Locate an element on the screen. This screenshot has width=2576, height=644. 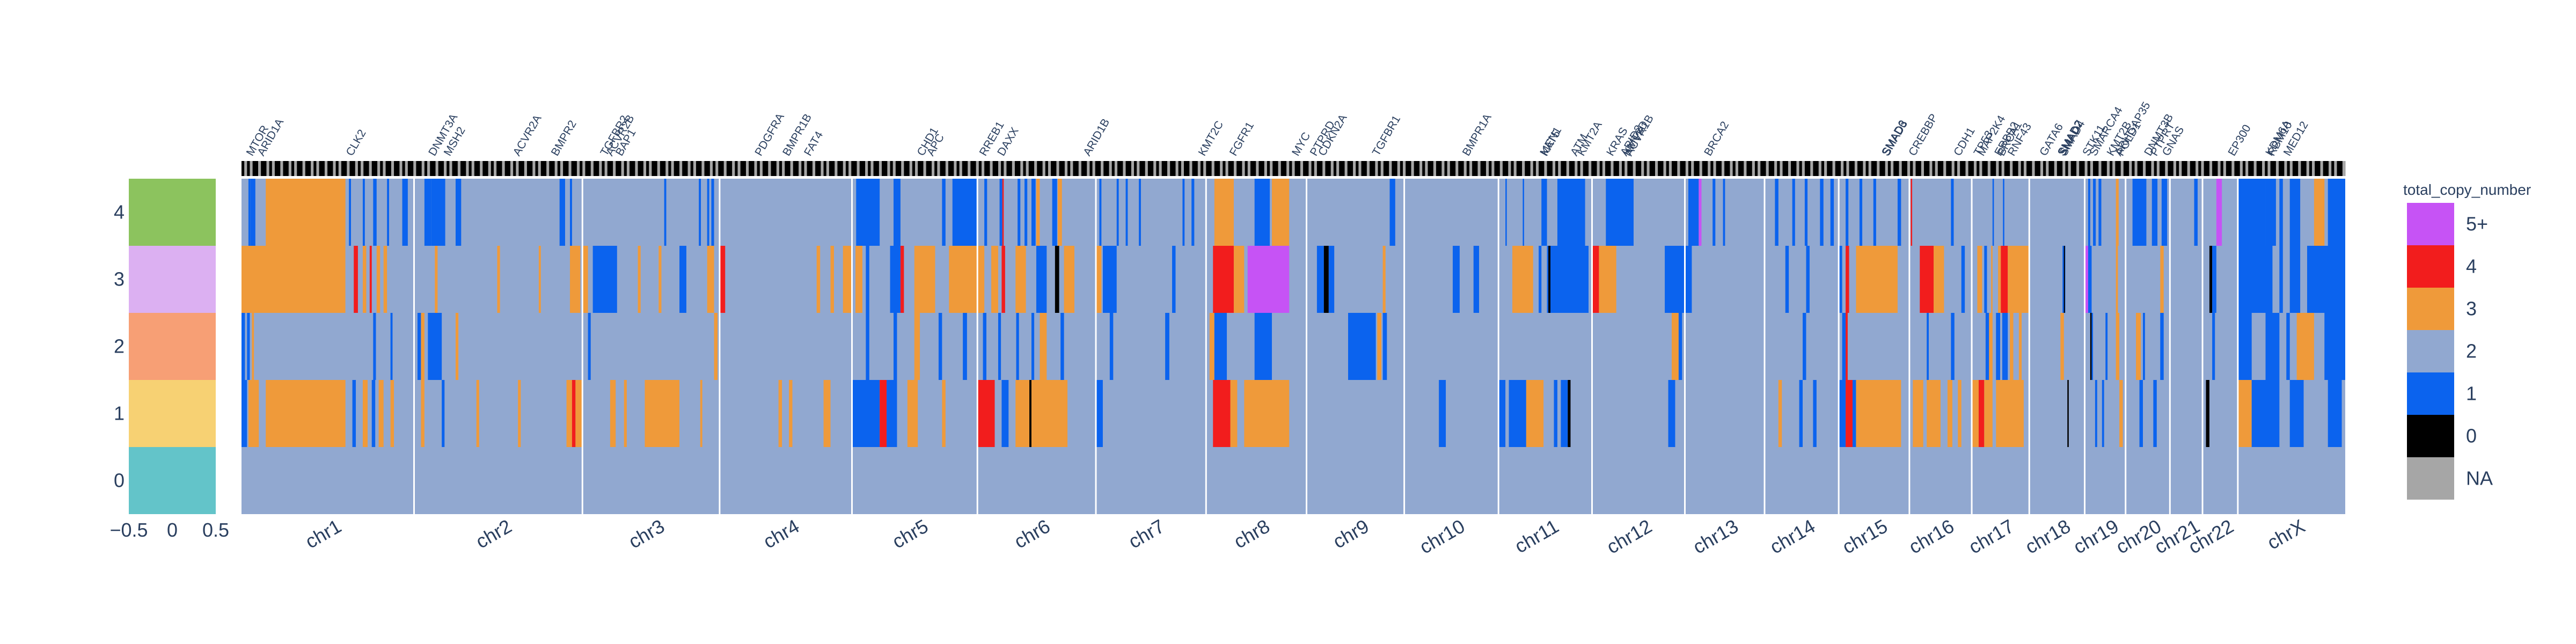
gene-label: ARID1B is located at coordinates (1096, 137).